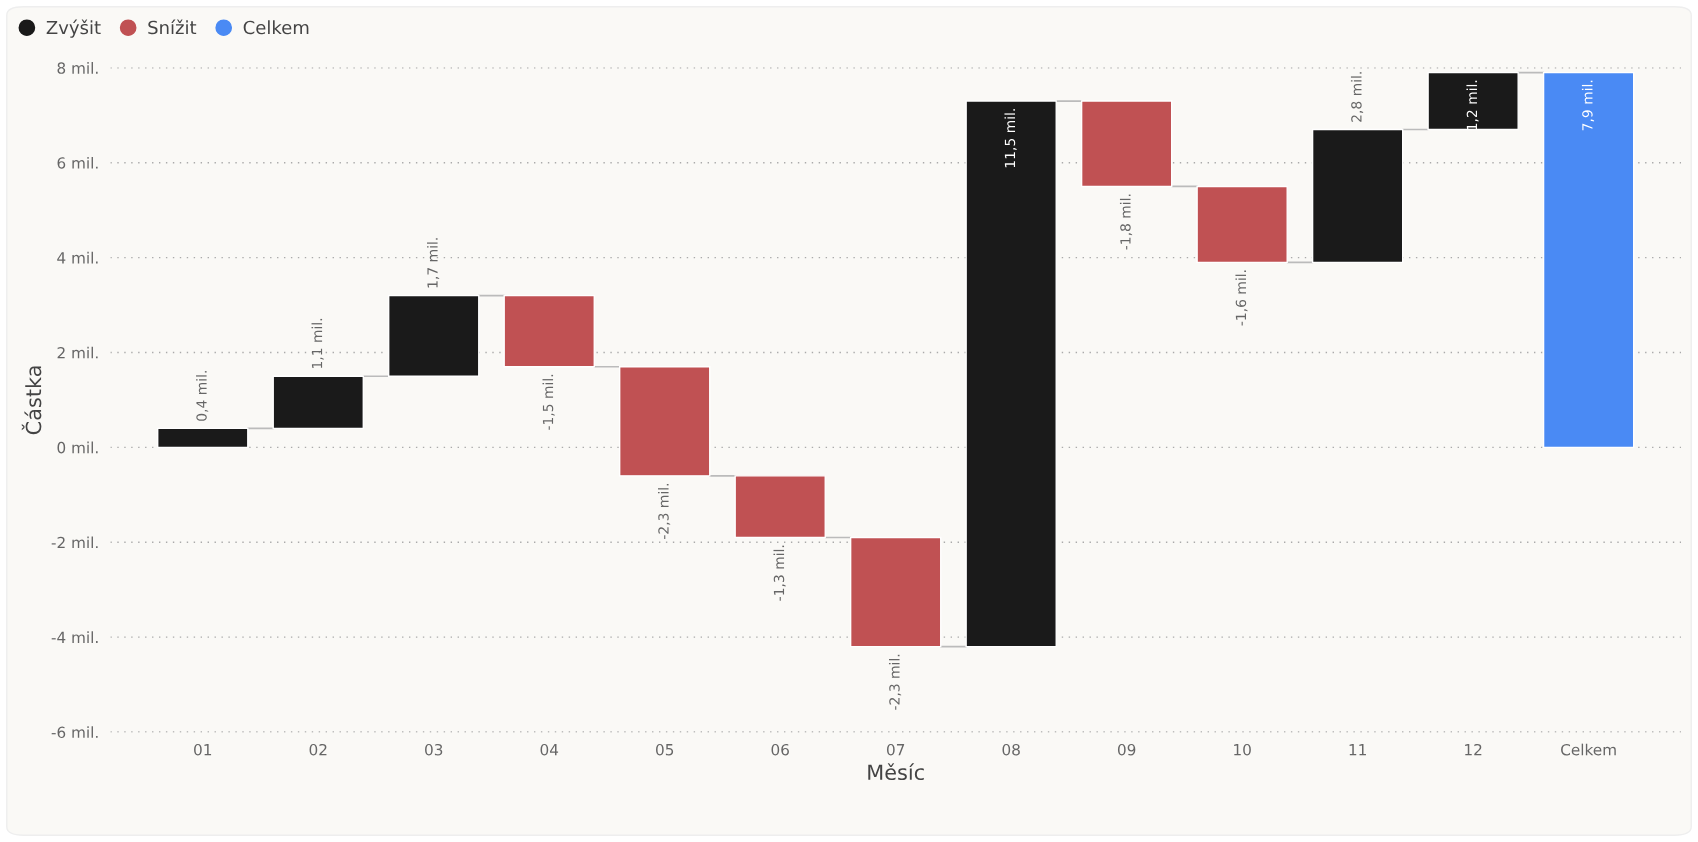  Describe the element at coordinates (73, 28) in the screenshot. I see `legend-label: Zvýšit` at that location.